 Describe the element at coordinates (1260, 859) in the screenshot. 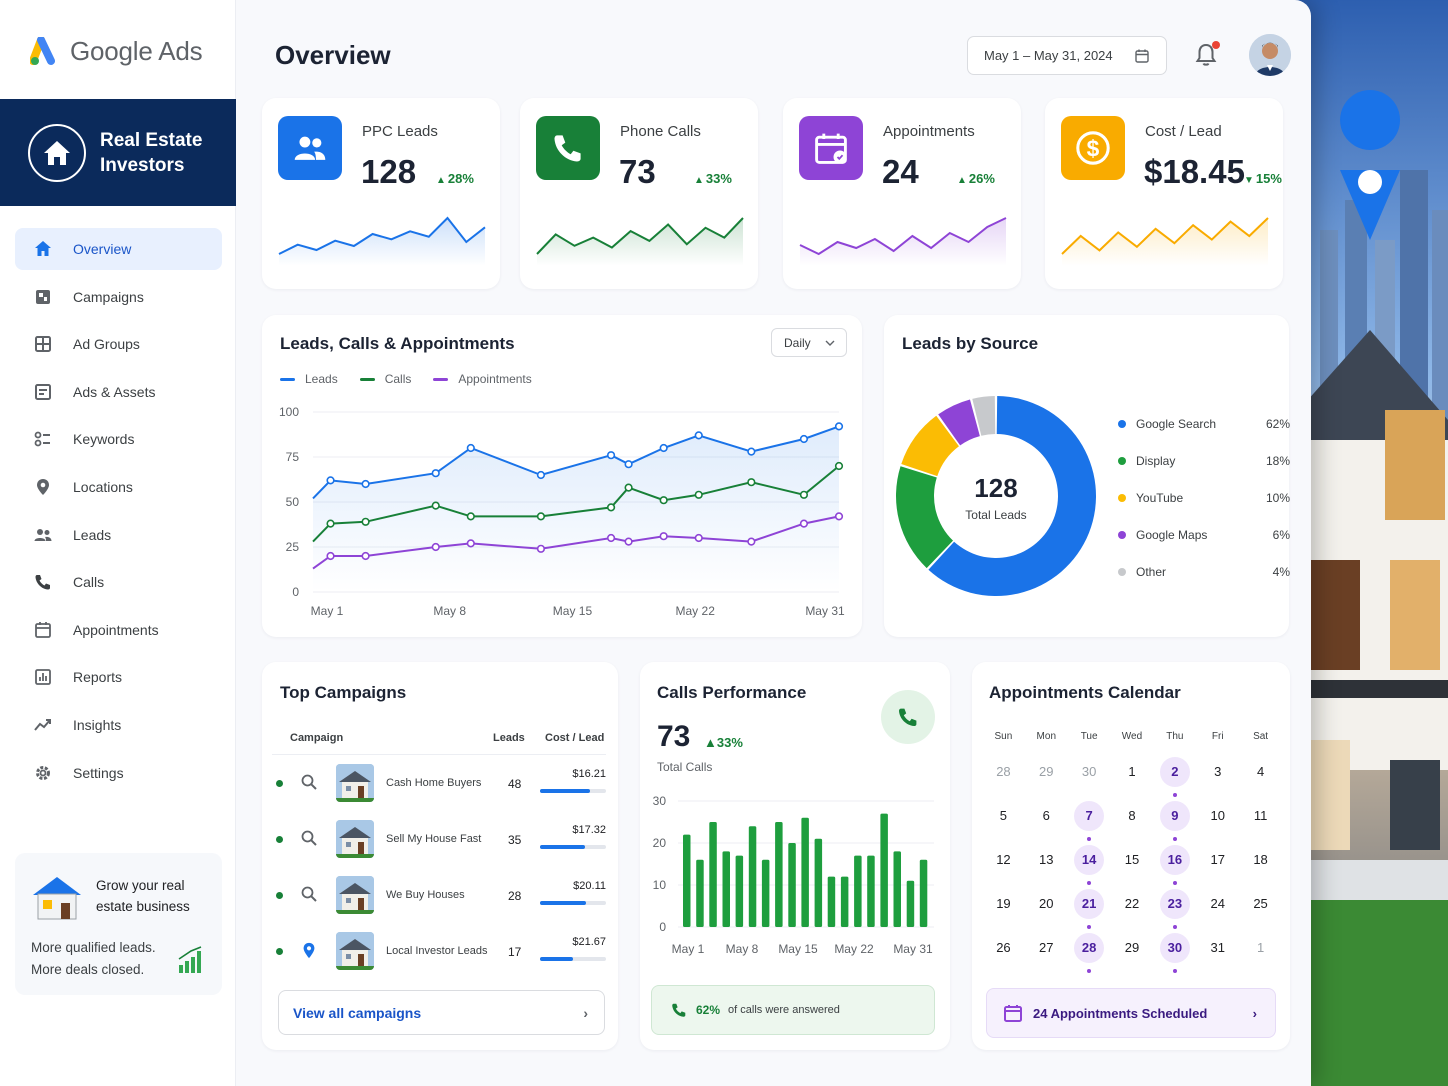

I see `calendar-day: 18` at that location.